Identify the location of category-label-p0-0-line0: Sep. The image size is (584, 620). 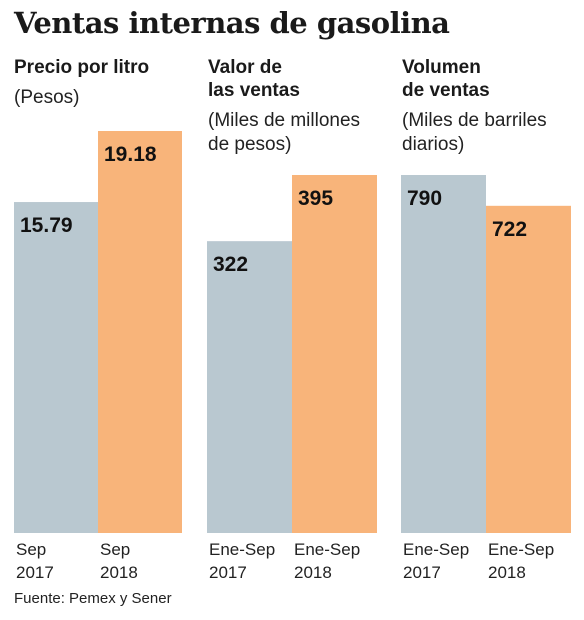
(31, 549).